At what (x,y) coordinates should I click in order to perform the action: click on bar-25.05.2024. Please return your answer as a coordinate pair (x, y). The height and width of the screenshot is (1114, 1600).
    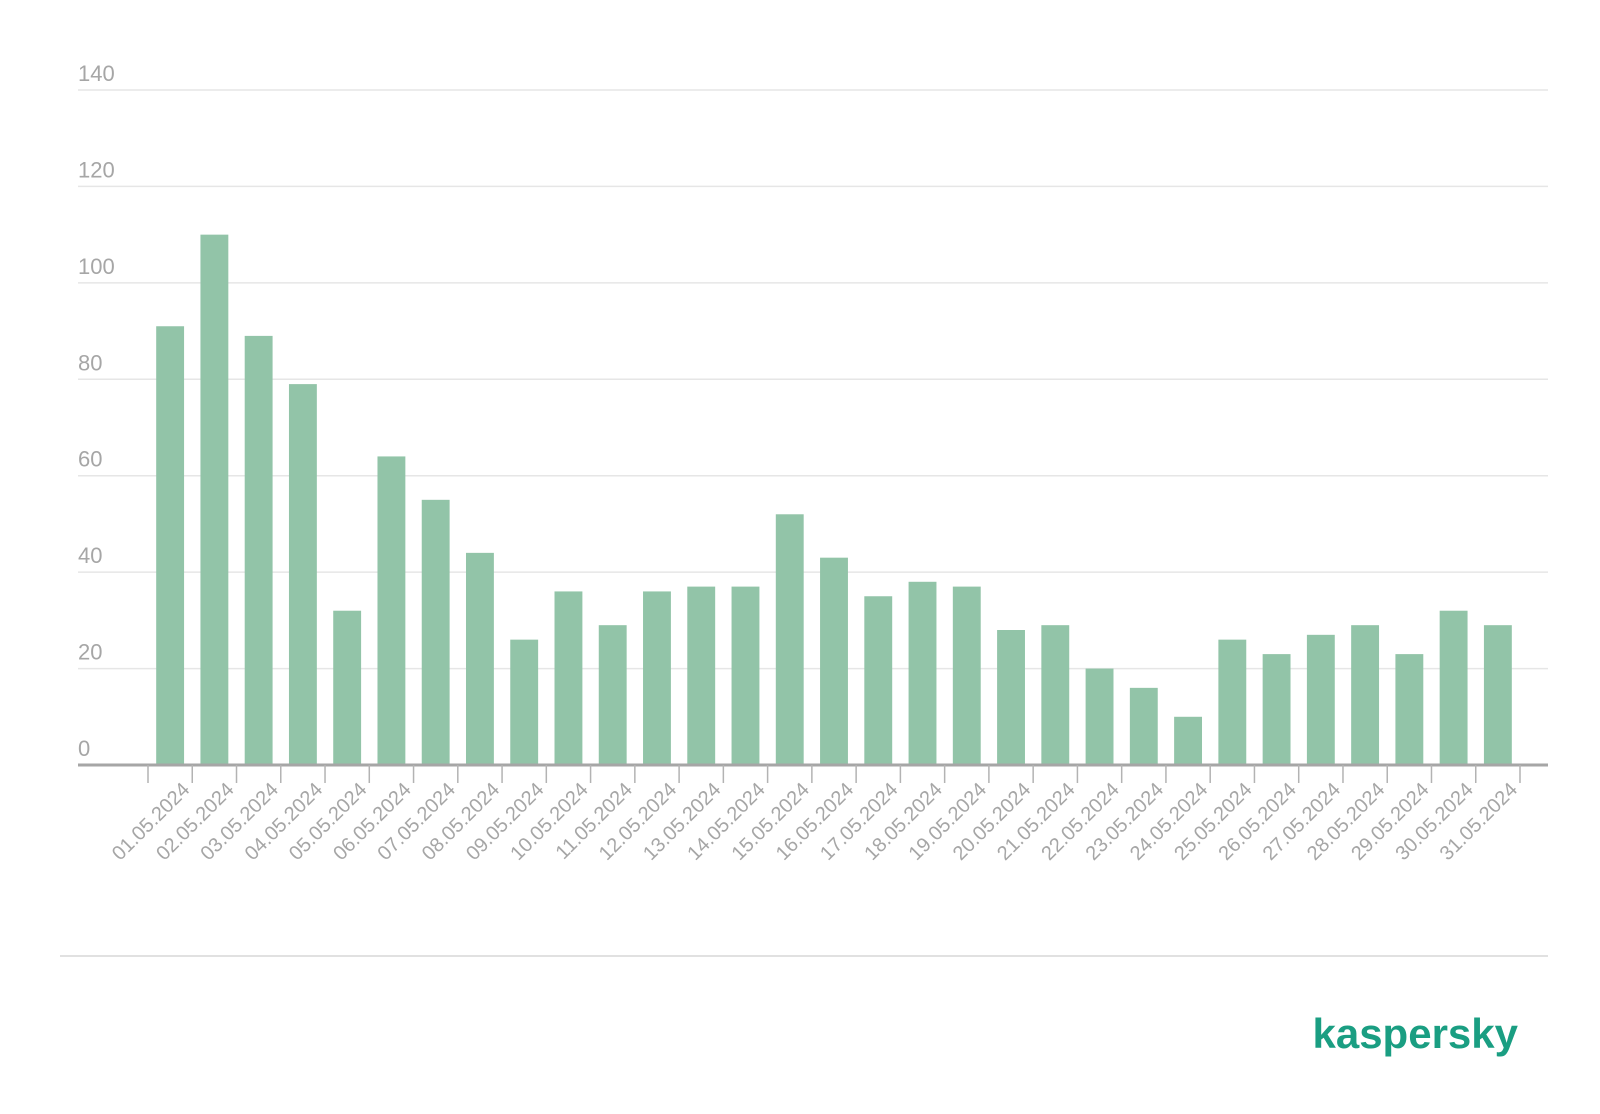
    Looking at the image, I should click on (1232, 702).